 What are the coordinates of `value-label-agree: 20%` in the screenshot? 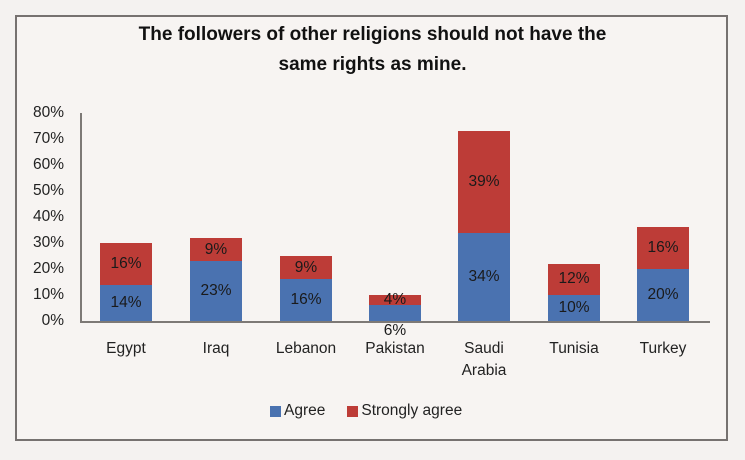 It's located at (663, 294).